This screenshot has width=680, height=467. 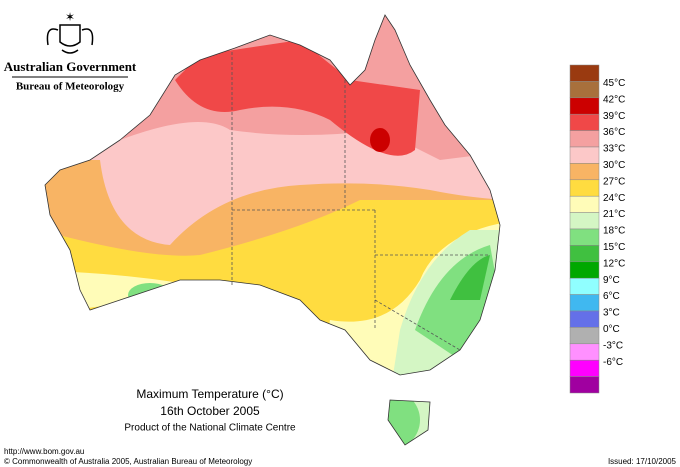 What do you see at coordinates (614, 83) in the screenshot?
I see `legend-label: 45°C` at bounding box center [614, 83].